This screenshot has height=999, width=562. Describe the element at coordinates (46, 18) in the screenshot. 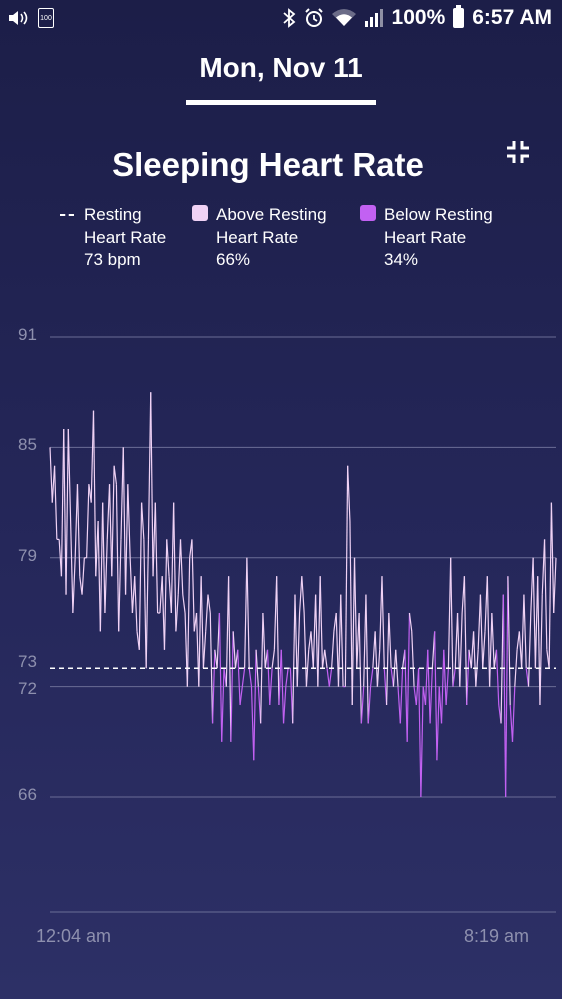

I see `battery-saver-icon: 100` at that location.